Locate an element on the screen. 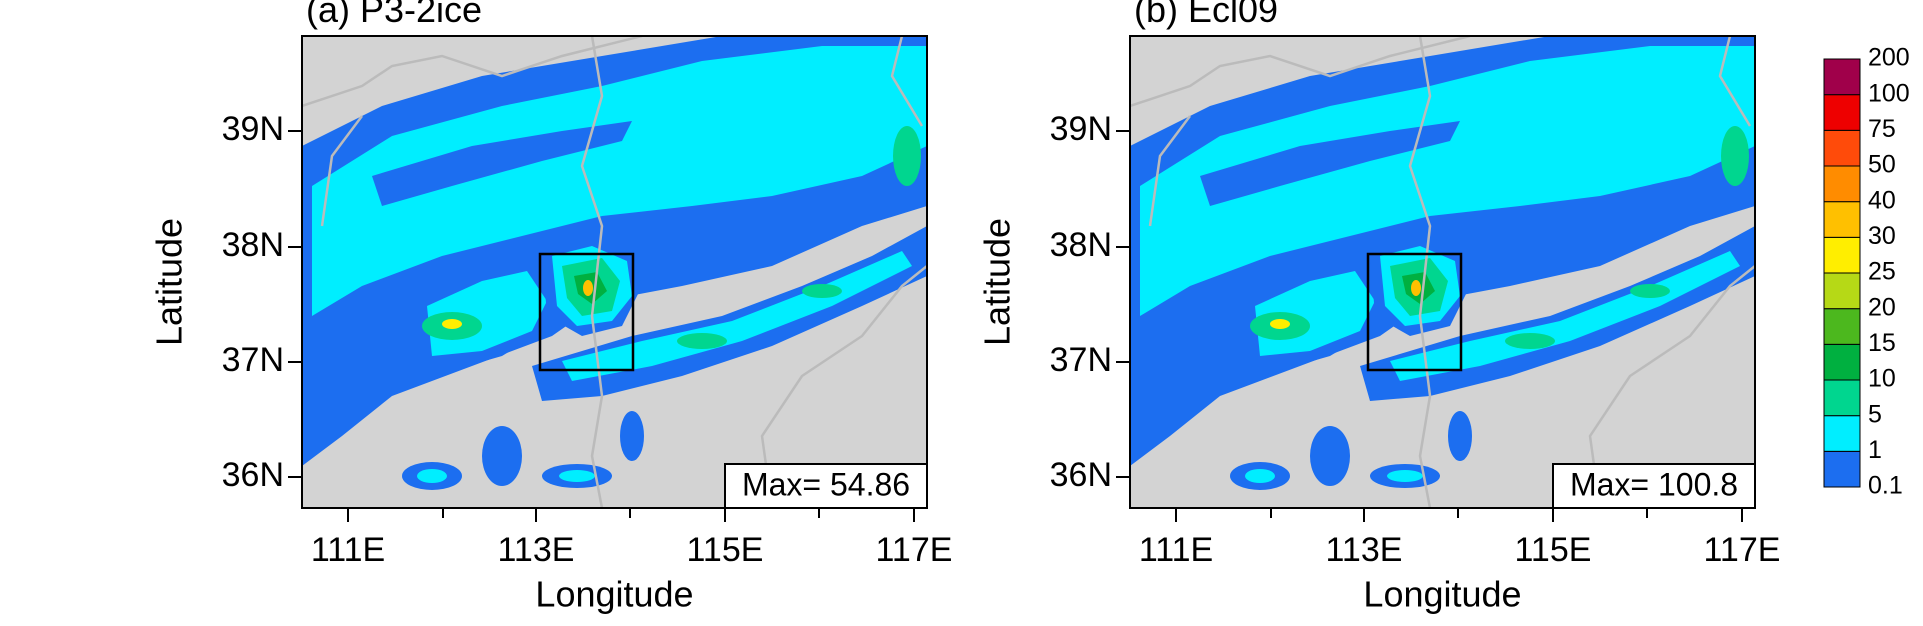  colorbar-label: 10 is located at coordinates (1882, 379).